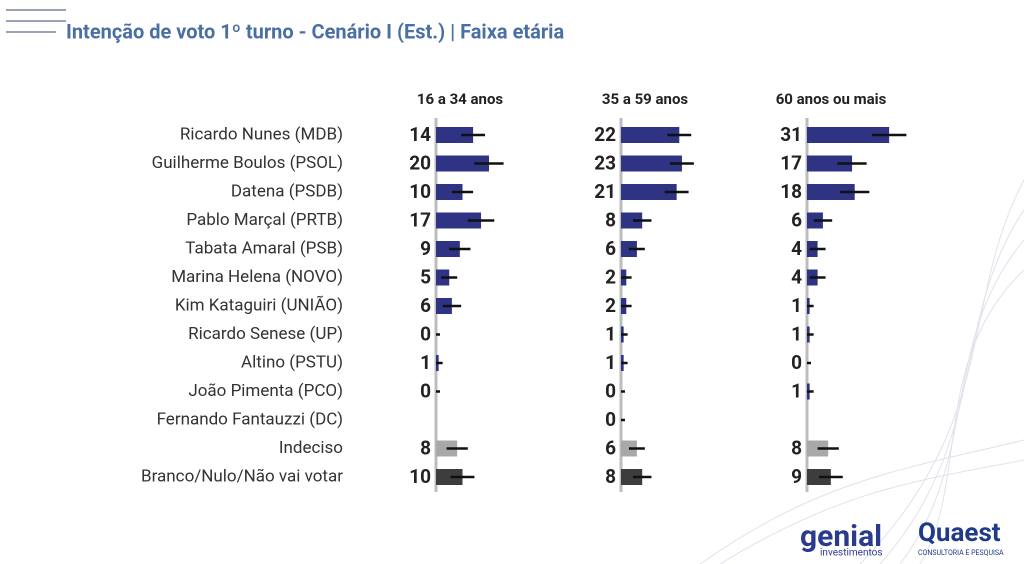  I want to click on dots, so click(36, 21).